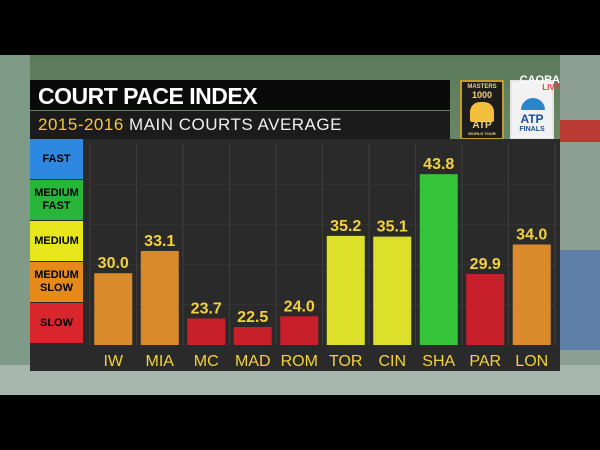  Describe the element at coordinates (485, 264) in the screenshot. I see `bar-value-label: 29.9` at that location.